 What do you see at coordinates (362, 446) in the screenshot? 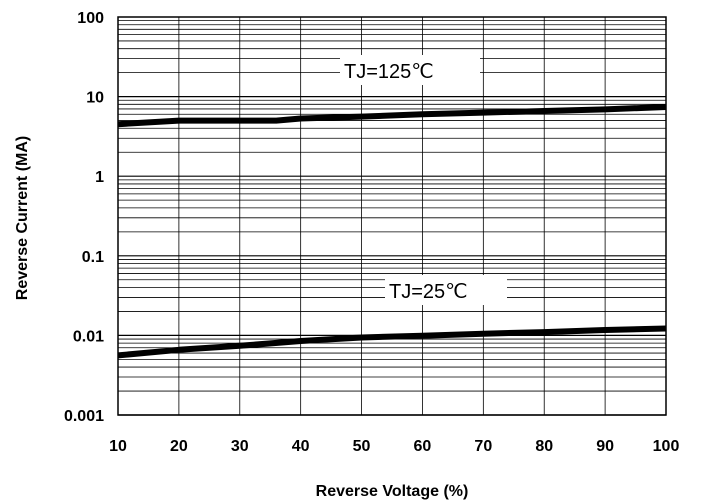
I see `x-tick-label: 50` at bounding box center [362, 446].